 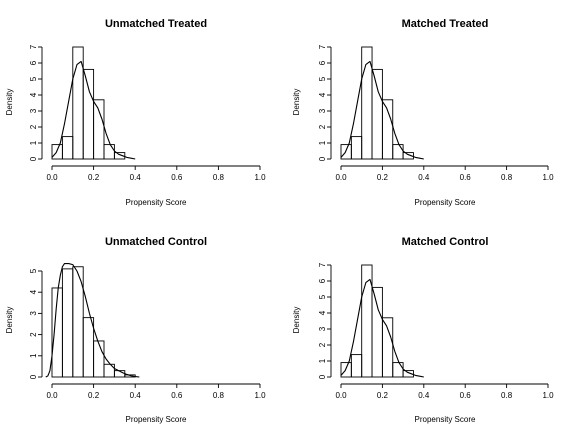 What do you see at coordinates (156, 242) in the screenshot?
I see `panel-title: Unmatched Control` at bounding box center [156, 242].